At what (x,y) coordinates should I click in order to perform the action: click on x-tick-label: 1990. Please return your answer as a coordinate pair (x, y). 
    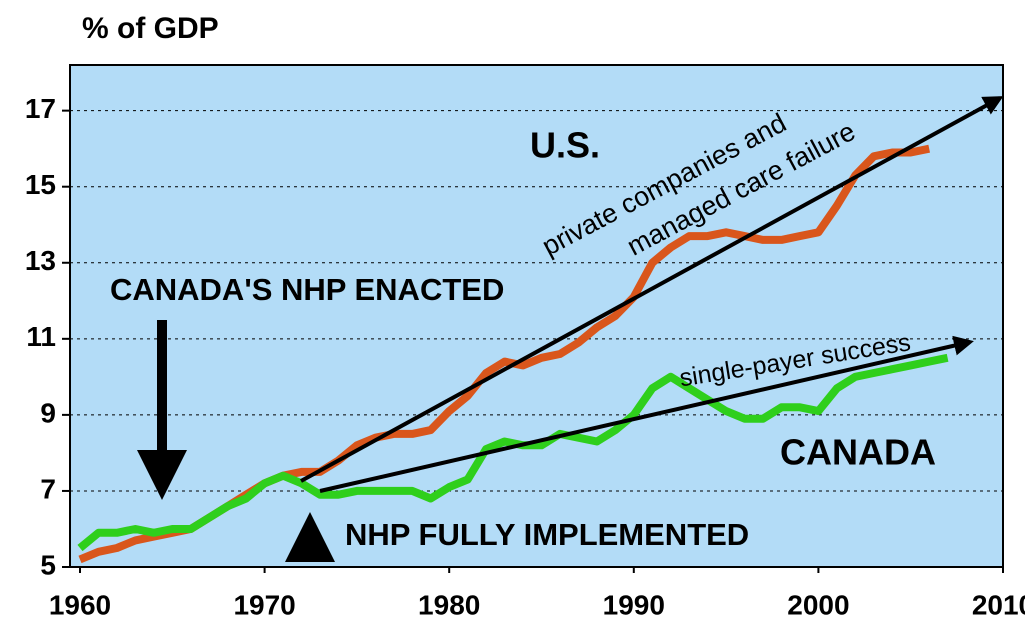
    Looking at the image, I should click on (634, 604).